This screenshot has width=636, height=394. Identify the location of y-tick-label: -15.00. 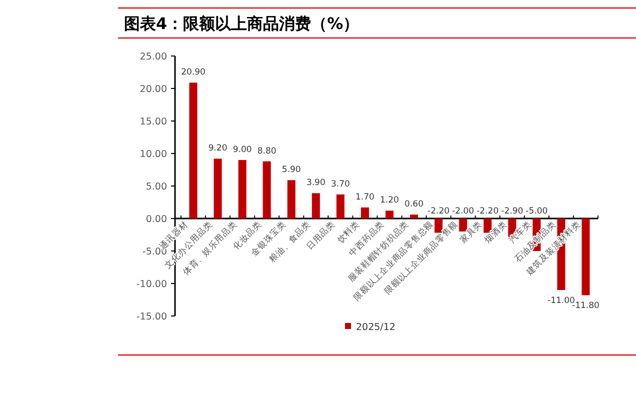
(151, 317).